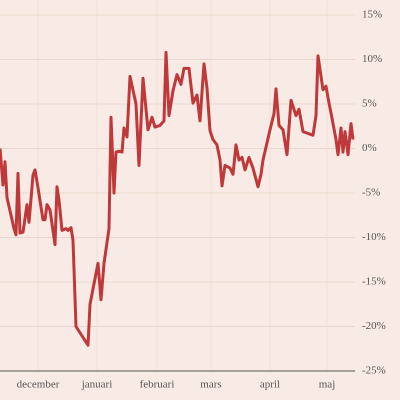 The image size is (400, 400). What do you see at coordinates (270, 385) in the screenshot?
I see `x-tick-label: april` at bounding box center [270, 385].